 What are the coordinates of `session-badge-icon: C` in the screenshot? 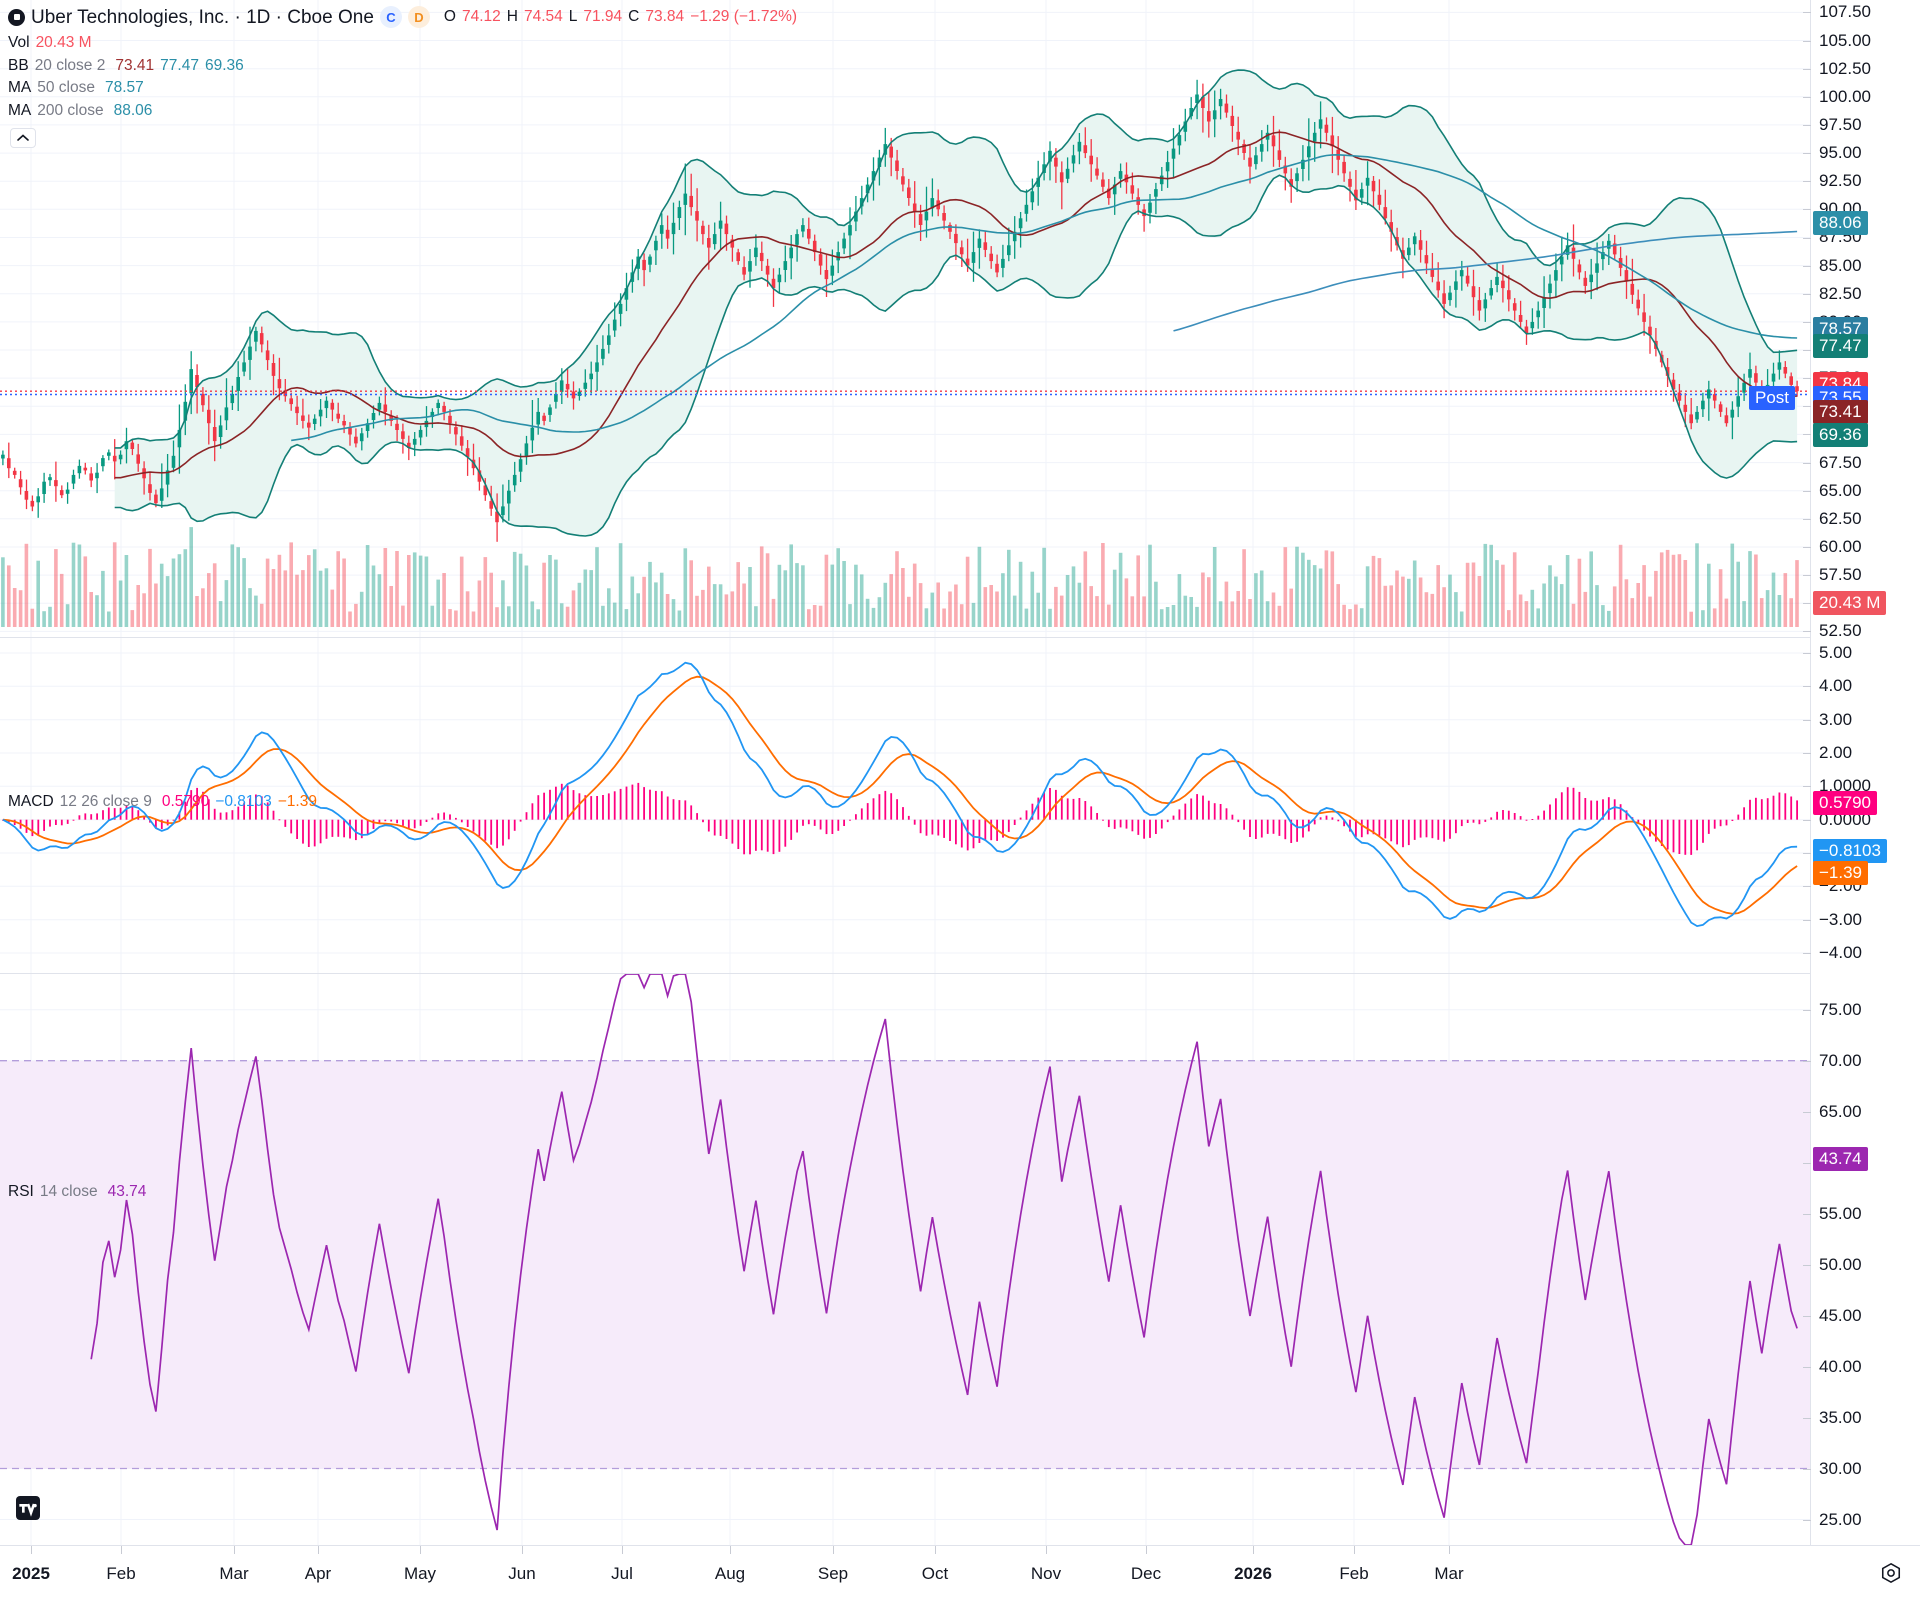 It's located at (390, 17).